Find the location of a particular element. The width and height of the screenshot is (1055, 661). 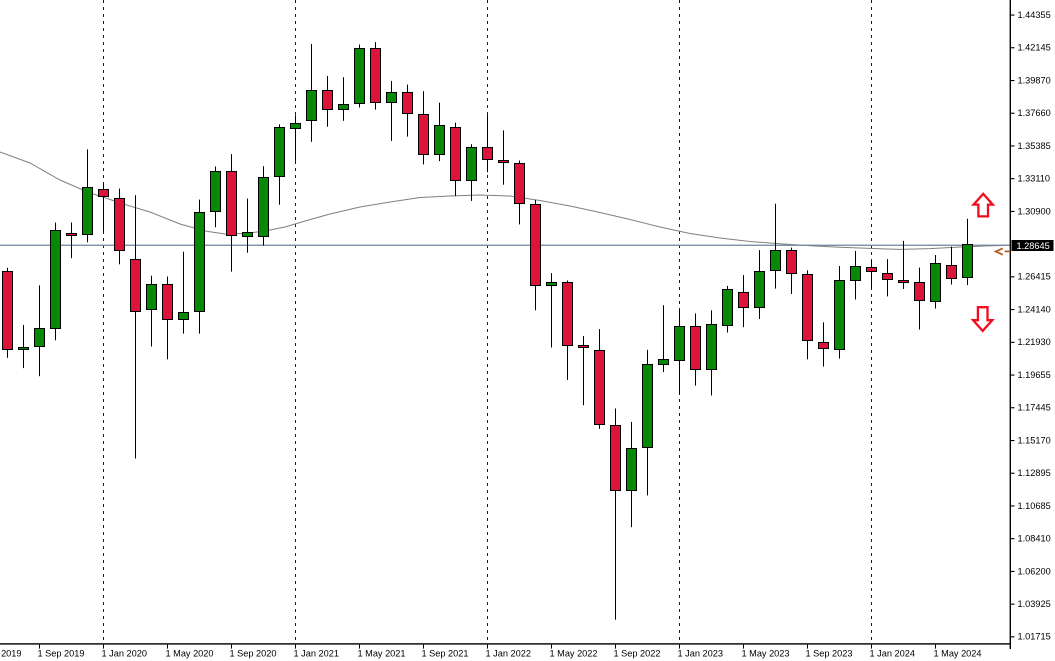

svg-text: 1 Jan 2024 is located at coordinates (892, 654).